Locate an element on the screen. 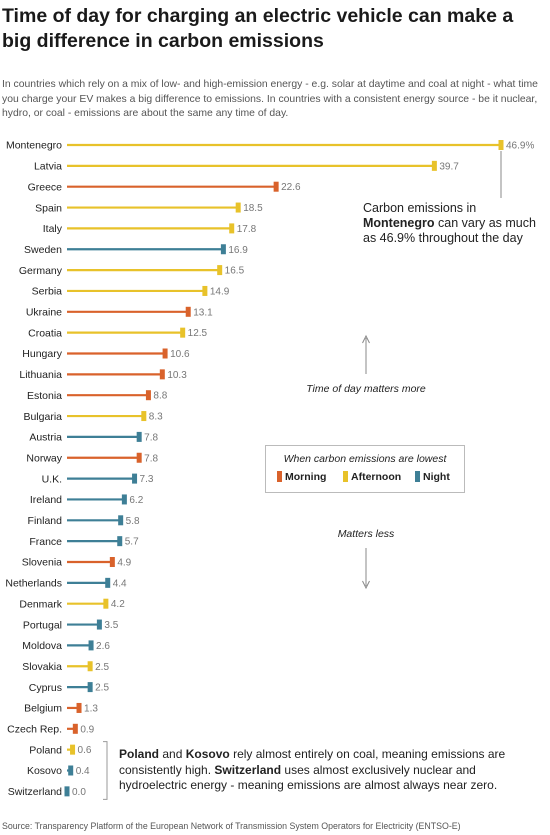  value-label-hungary: 10.6 is located at coordinates (180, 354).